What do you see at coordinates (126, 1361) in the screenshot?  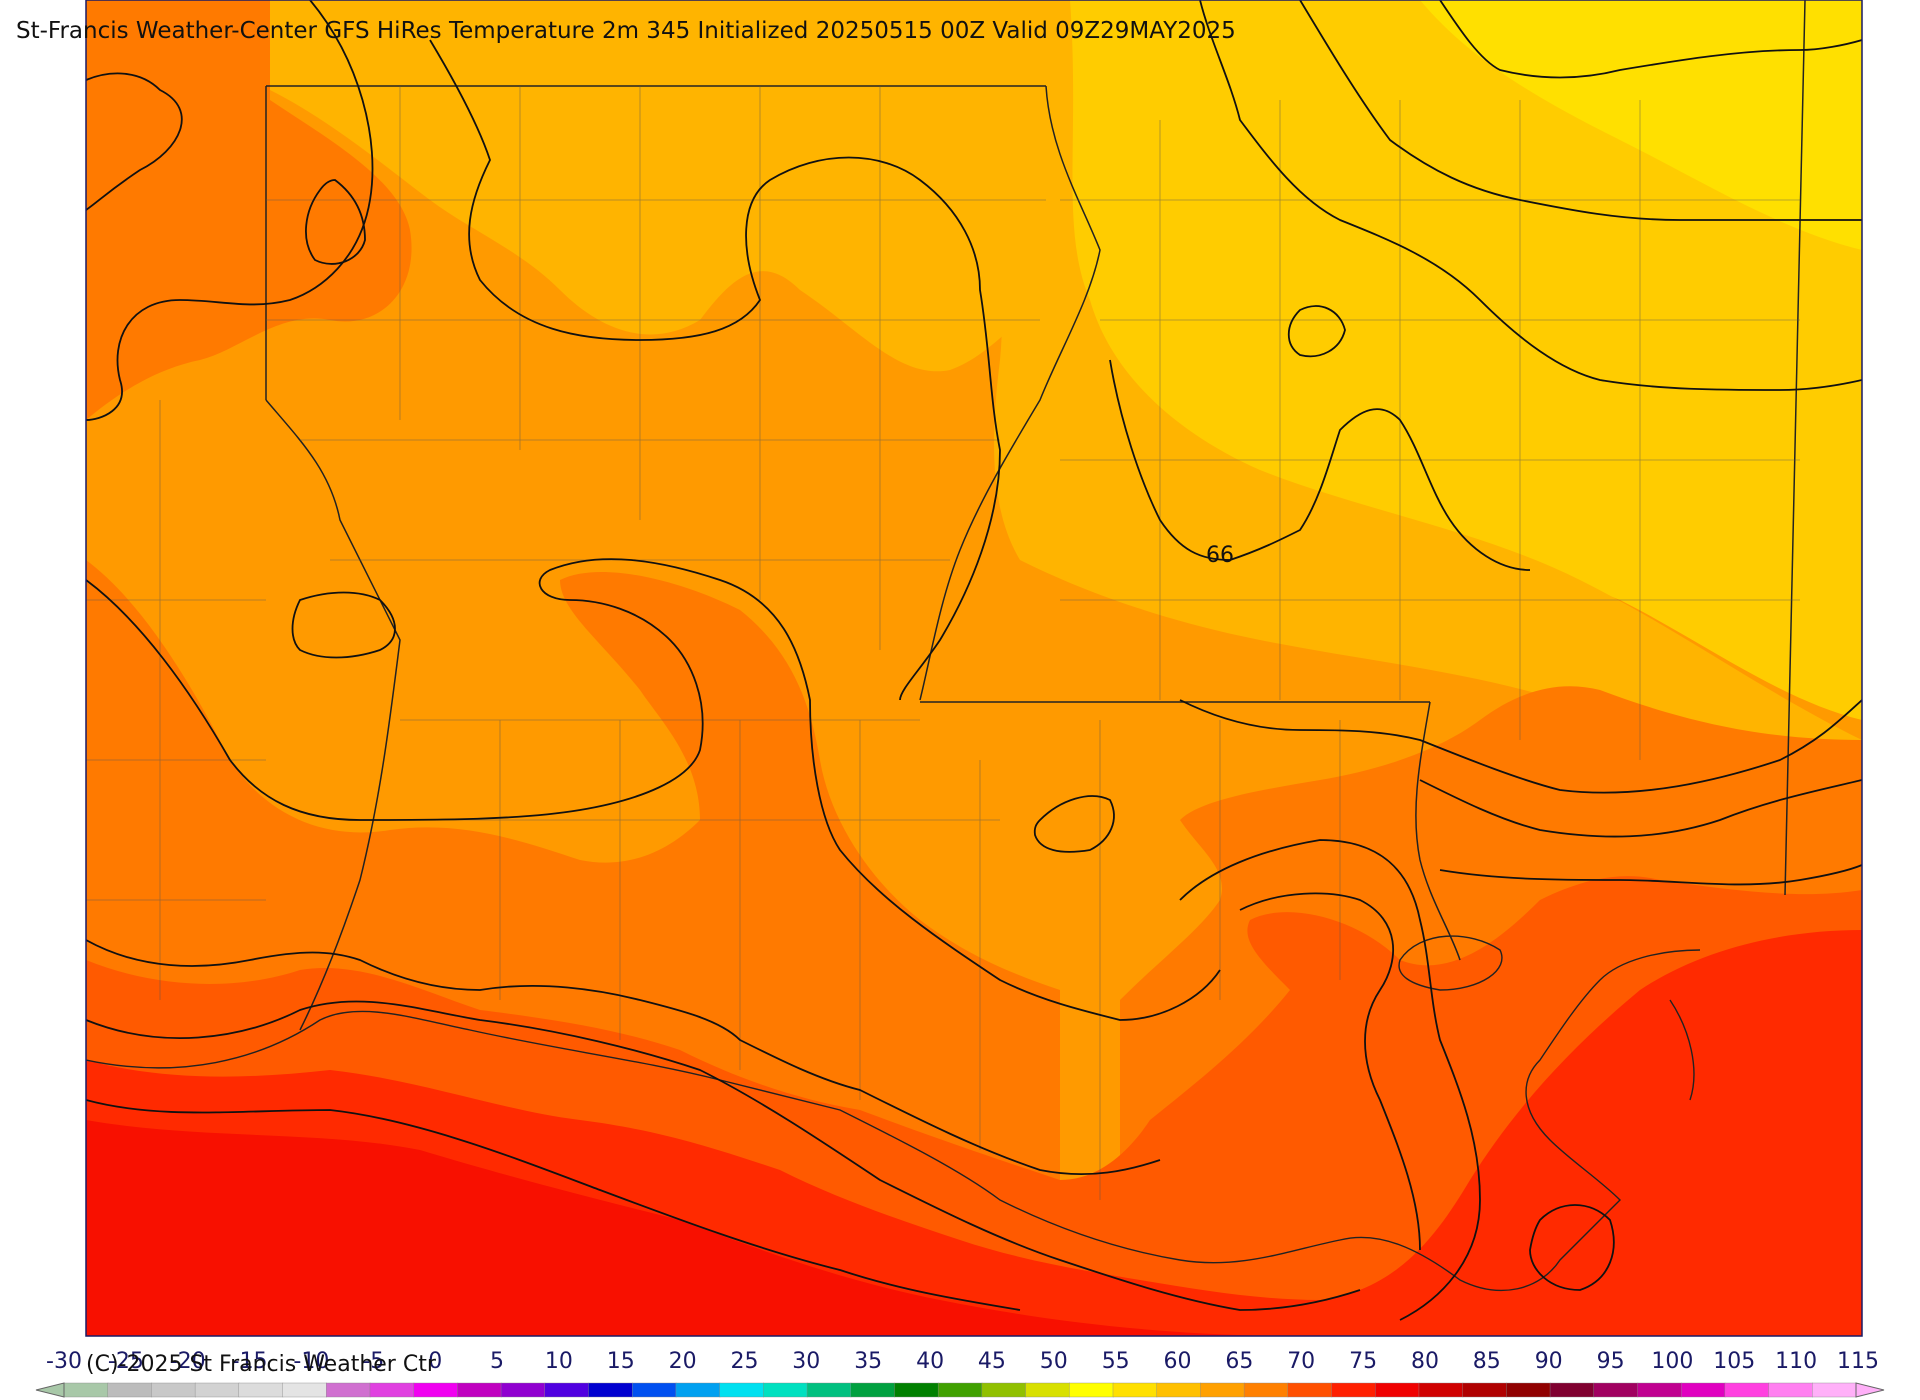 I see `colorbar-tick-label: -25` at bounding box center [126, 1361].